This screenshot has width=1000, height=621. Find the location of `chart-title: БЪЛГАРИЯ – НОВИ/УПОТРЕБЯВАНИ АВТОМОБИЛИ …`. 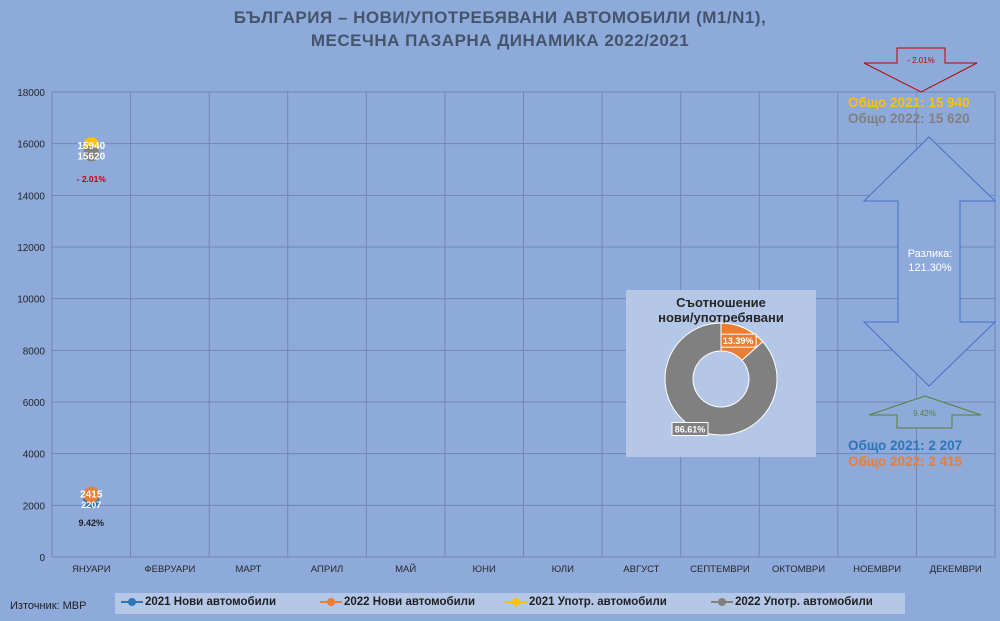

chart-title: БЪЛГАРИЯ – НОВИ/УПОТРЕБЯВАНИ АВТОМОБИЛИ … is located at coordinates (500, 29).